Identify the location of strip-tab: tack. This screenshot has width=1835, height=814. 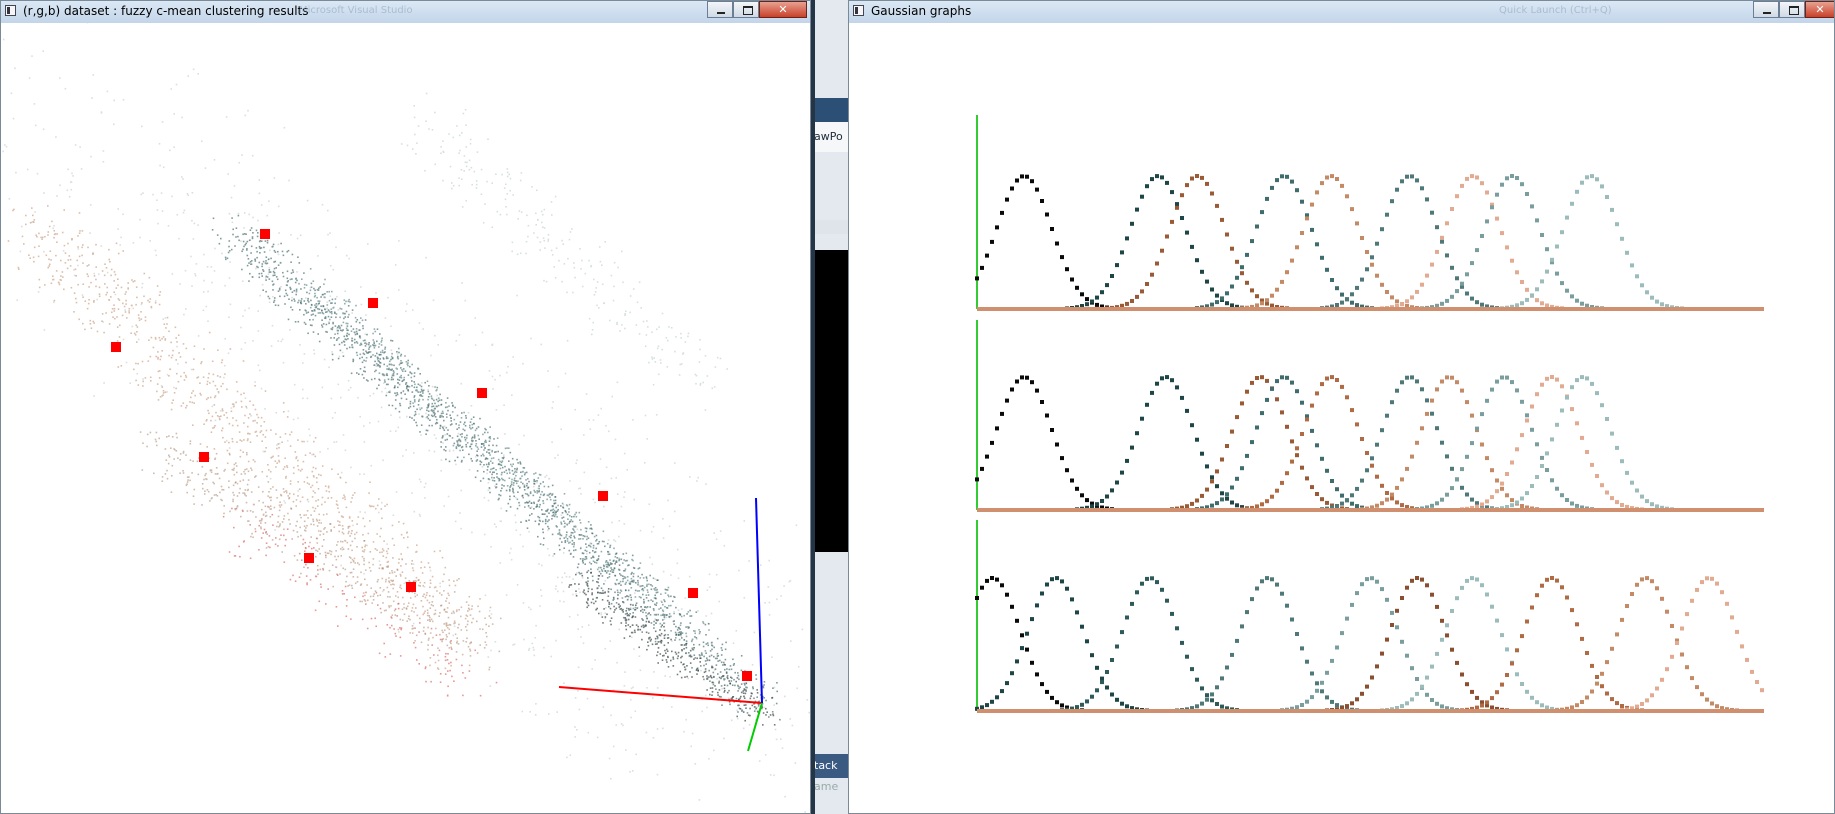
(829, 766).